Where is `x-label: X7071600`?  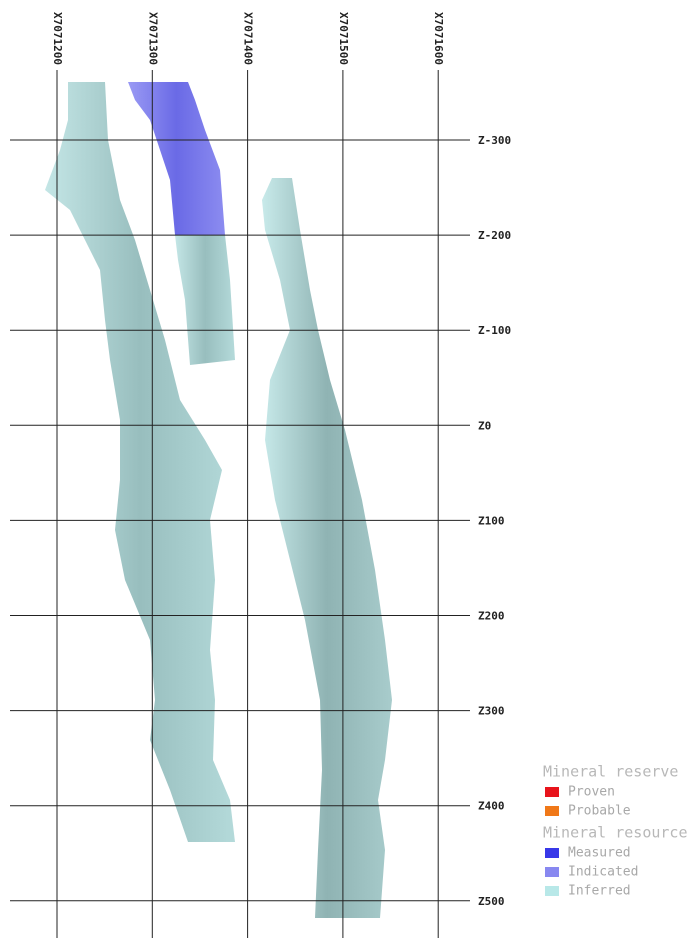
x-label: X7071600 is located at coordinates (438, 38).